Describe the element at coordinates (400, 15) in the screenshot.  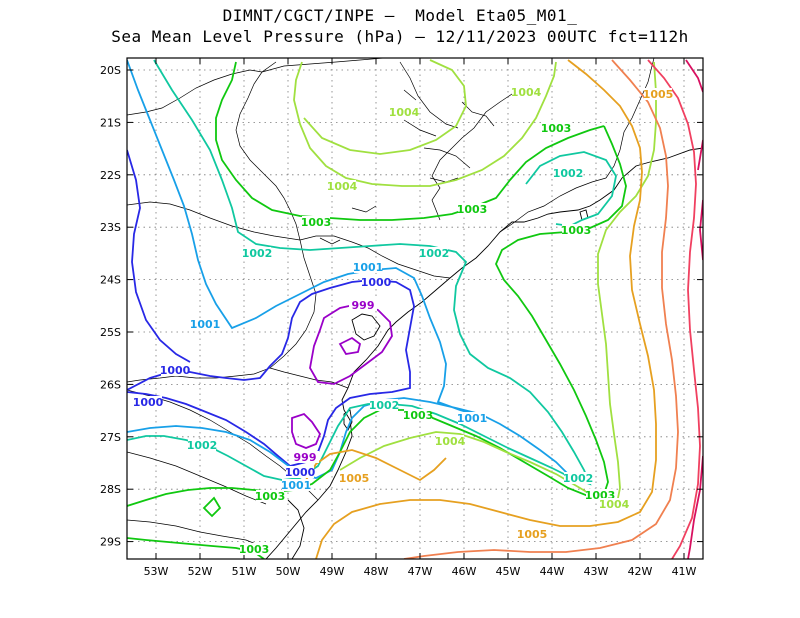
I see `map-title-line1: DIMNT/CGCT/INPE — Model Eta05_M01_` at that location.